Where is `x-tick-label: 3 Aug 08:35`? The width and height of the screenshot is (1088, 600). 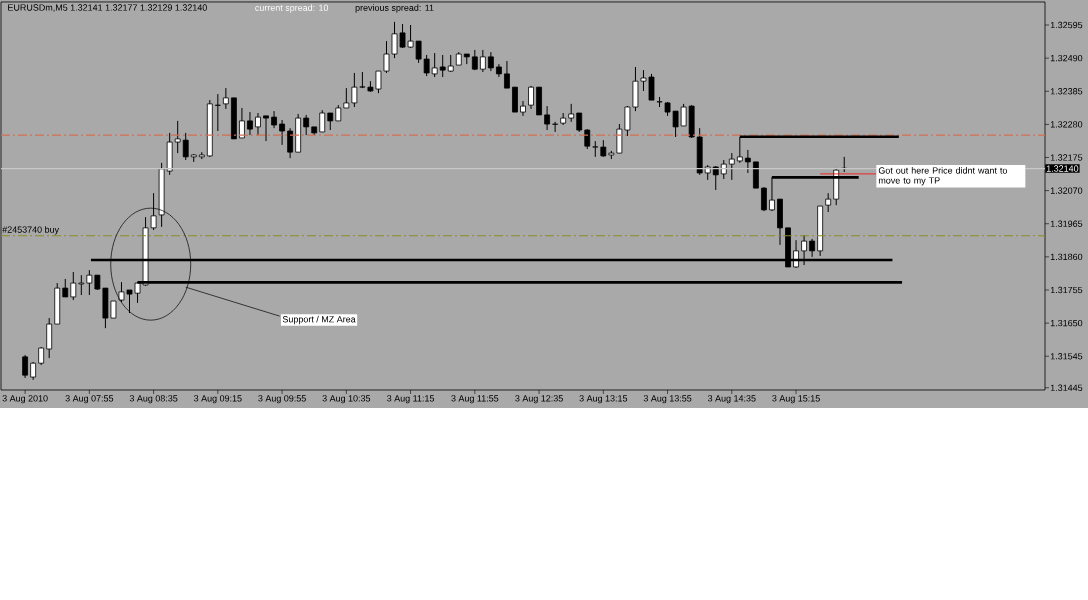 x-tick-label: 3 Aug 08:35 is located at coordinates (153, 399).